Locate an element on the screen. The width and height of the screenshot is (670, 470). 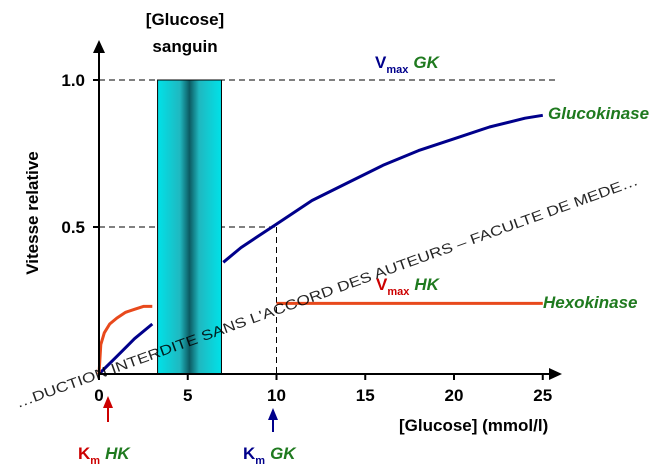
band-label-line2: sanguin is located at coordinates (184, 46).